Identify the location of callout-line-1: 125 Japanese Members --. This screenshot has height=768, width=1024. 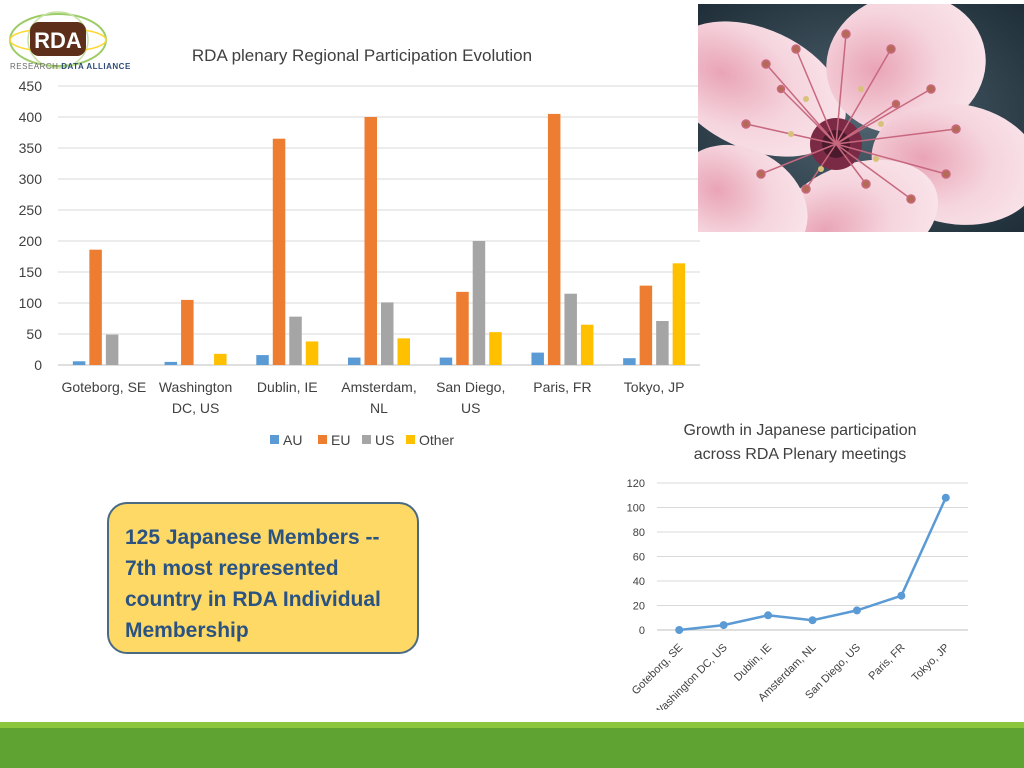
(252, 537).